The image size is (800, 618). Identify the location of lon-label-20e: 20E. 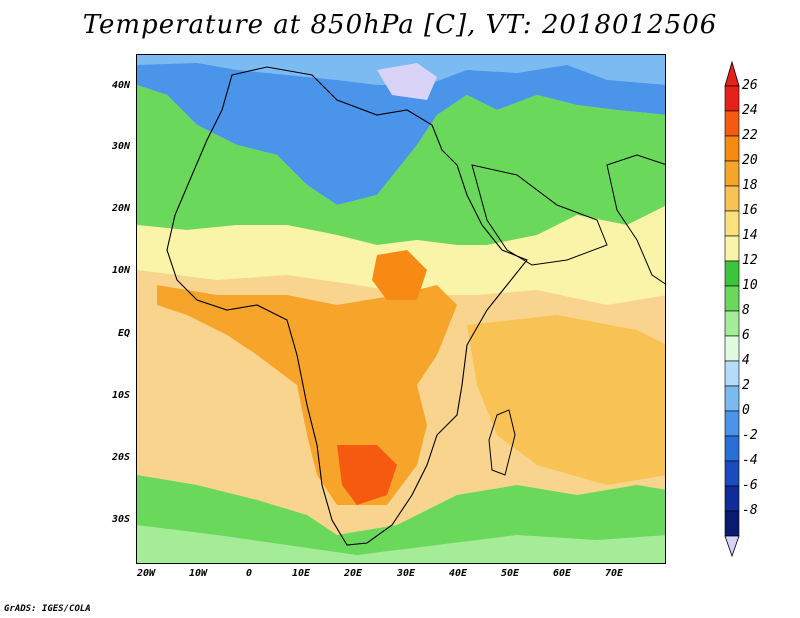
(353, 573).